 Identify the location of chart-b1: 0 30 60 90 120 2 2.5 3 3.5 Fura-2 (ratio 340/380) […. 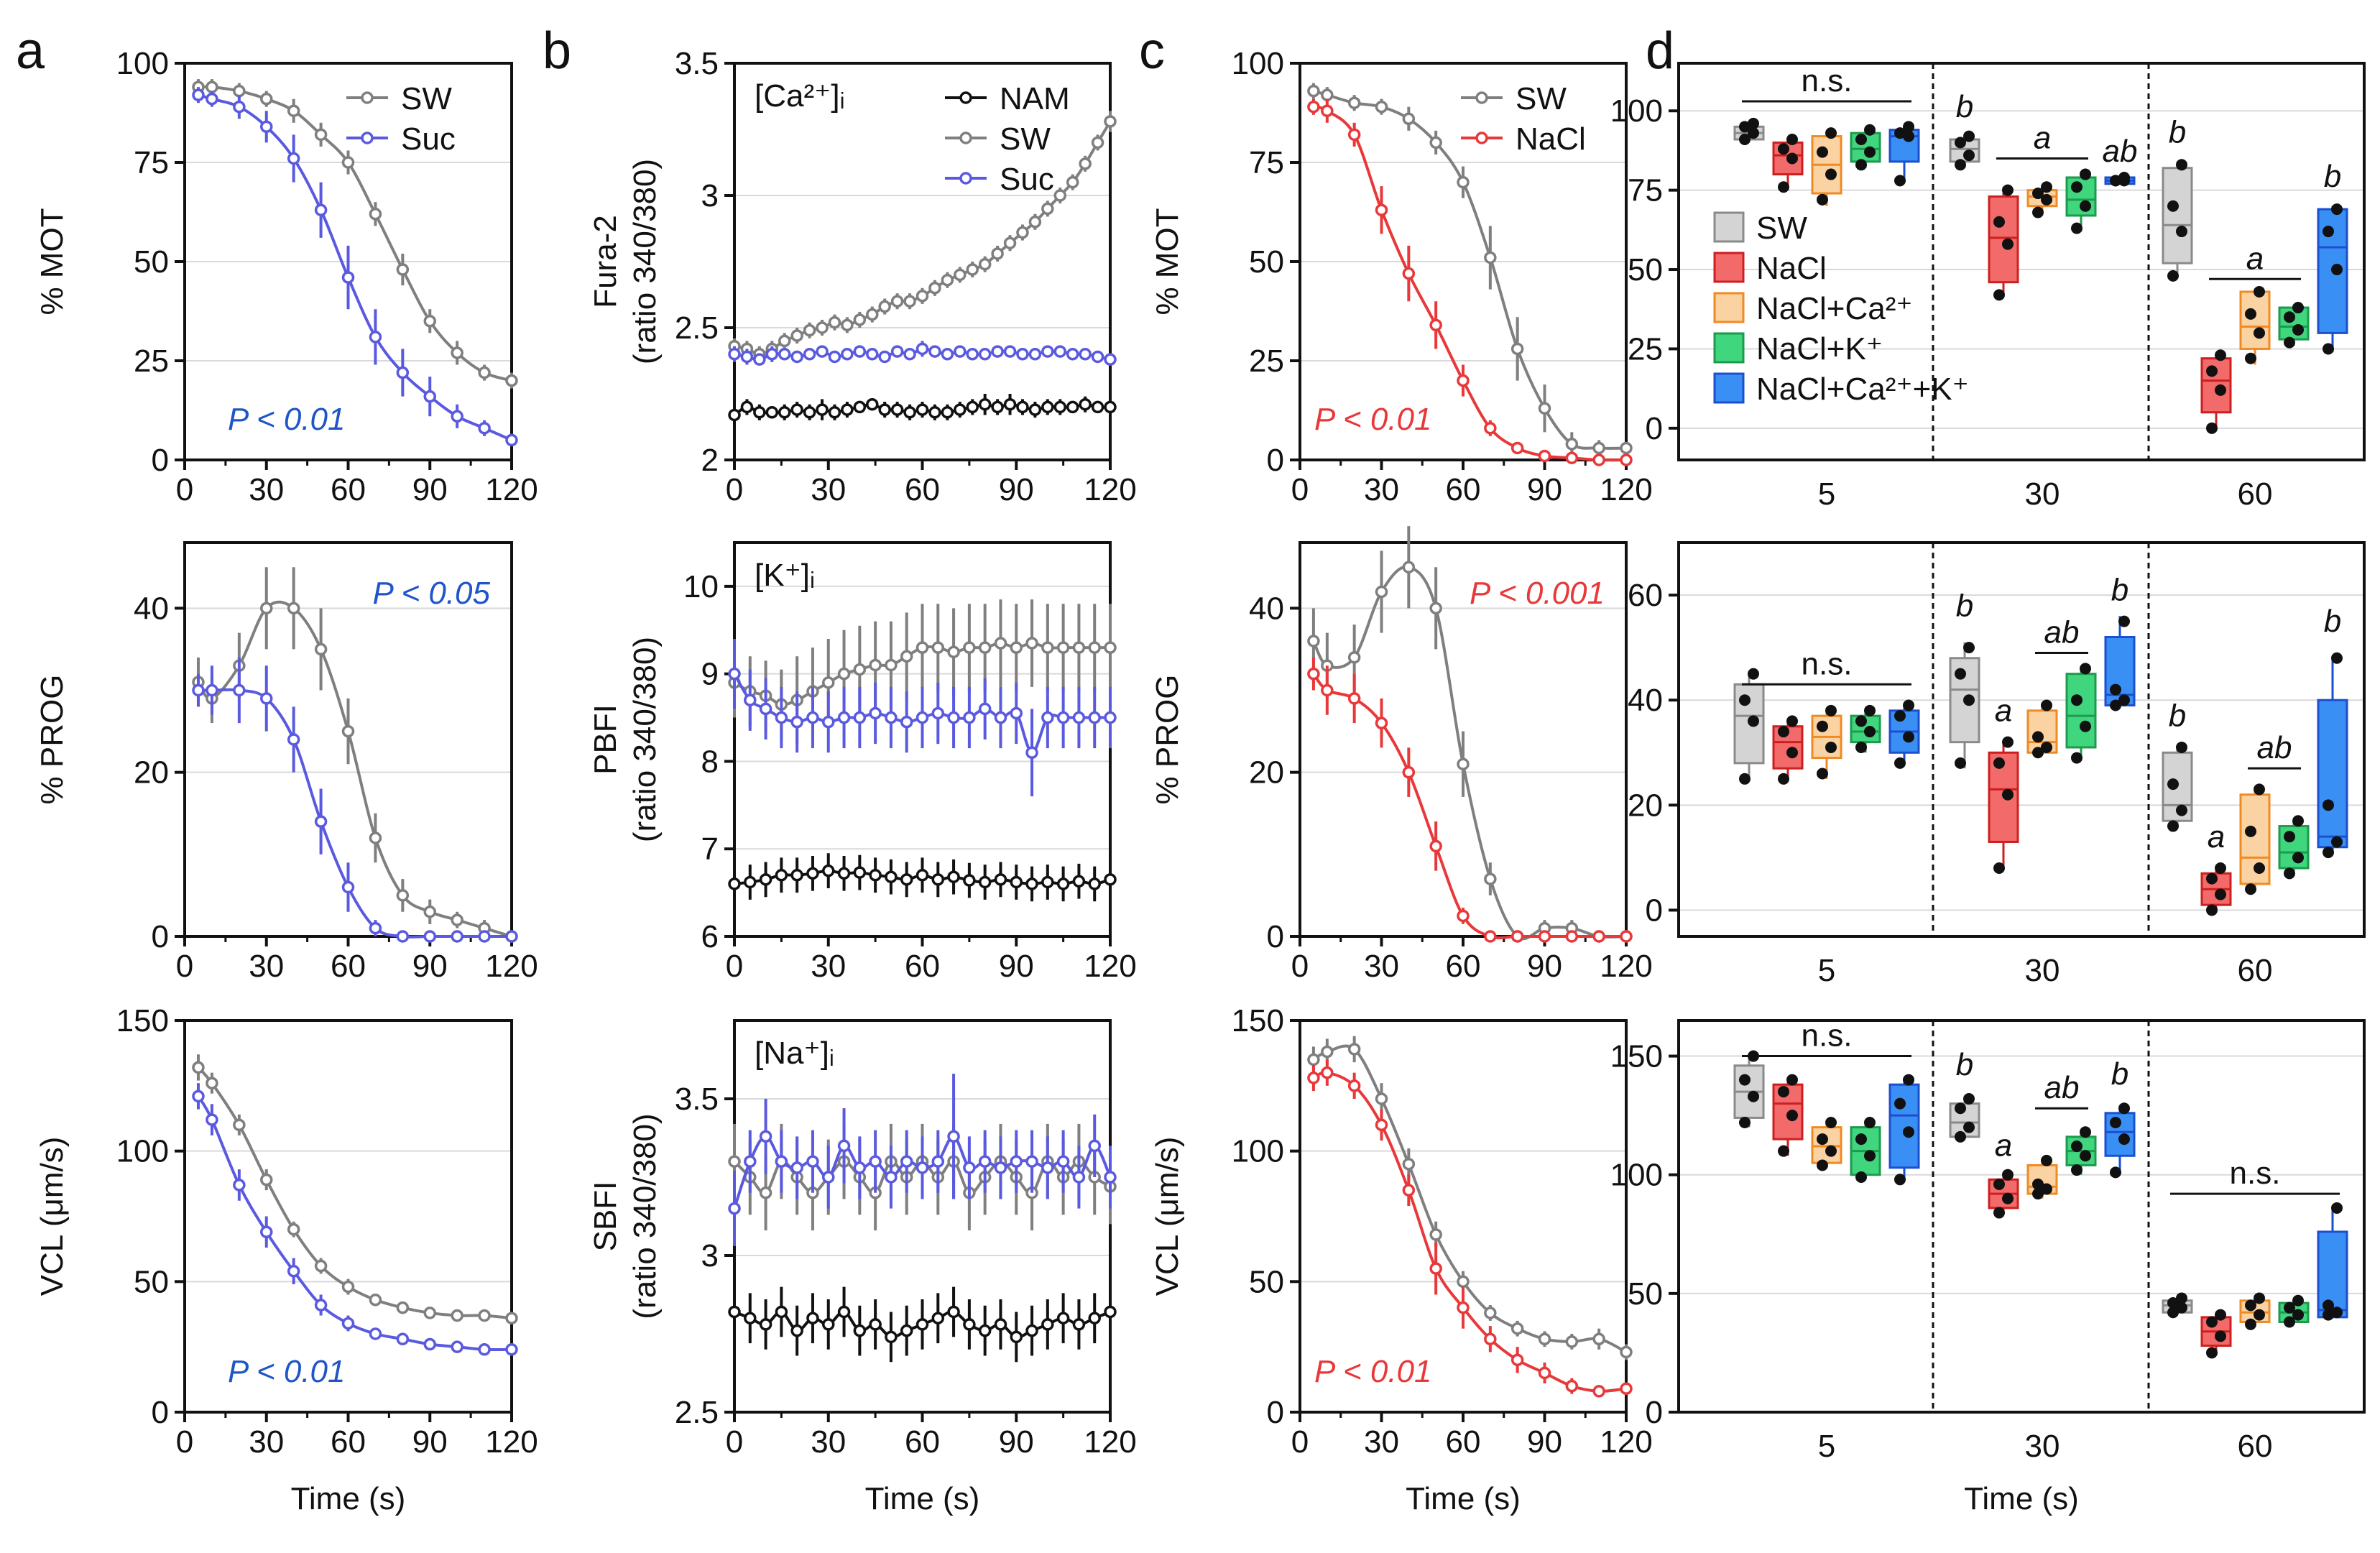
(862, 276).